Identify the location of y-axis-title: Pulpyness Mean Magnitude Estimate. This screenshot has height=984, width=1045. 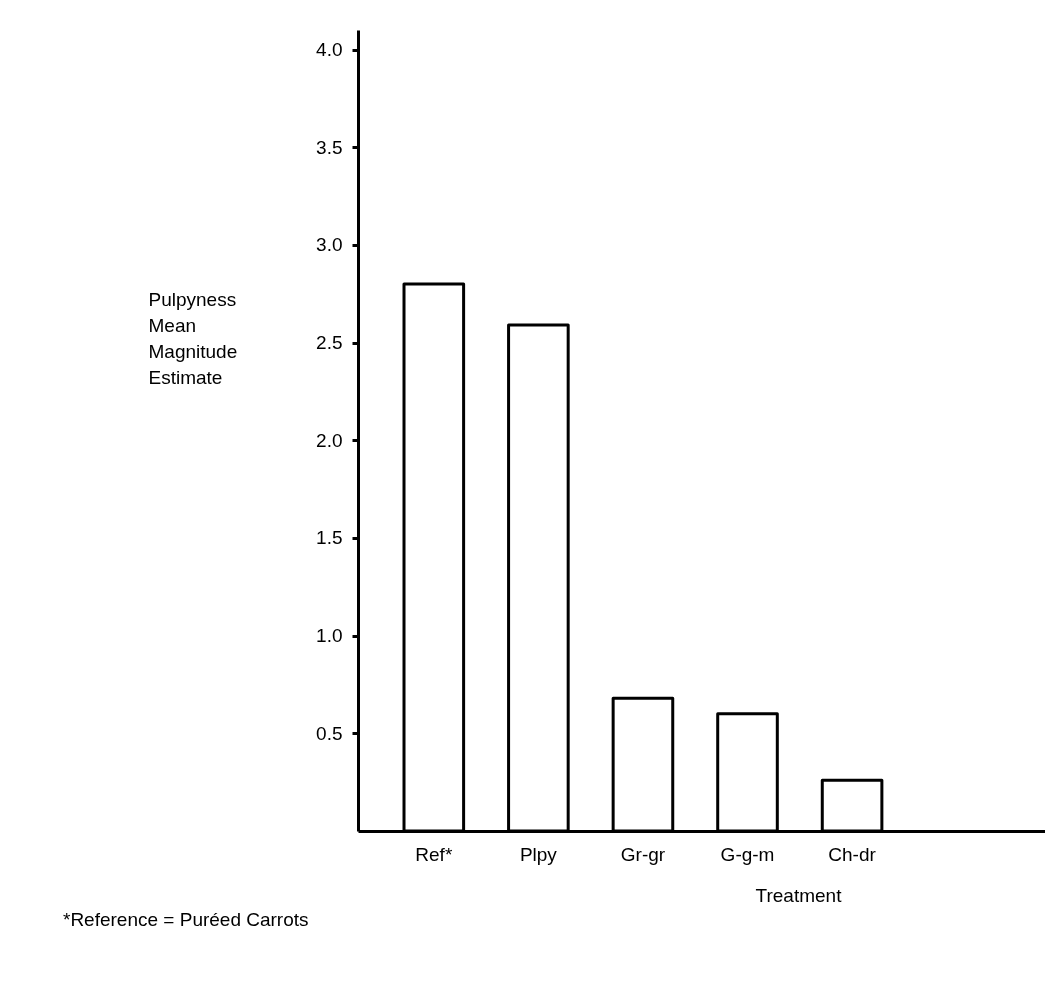
(193, 338).